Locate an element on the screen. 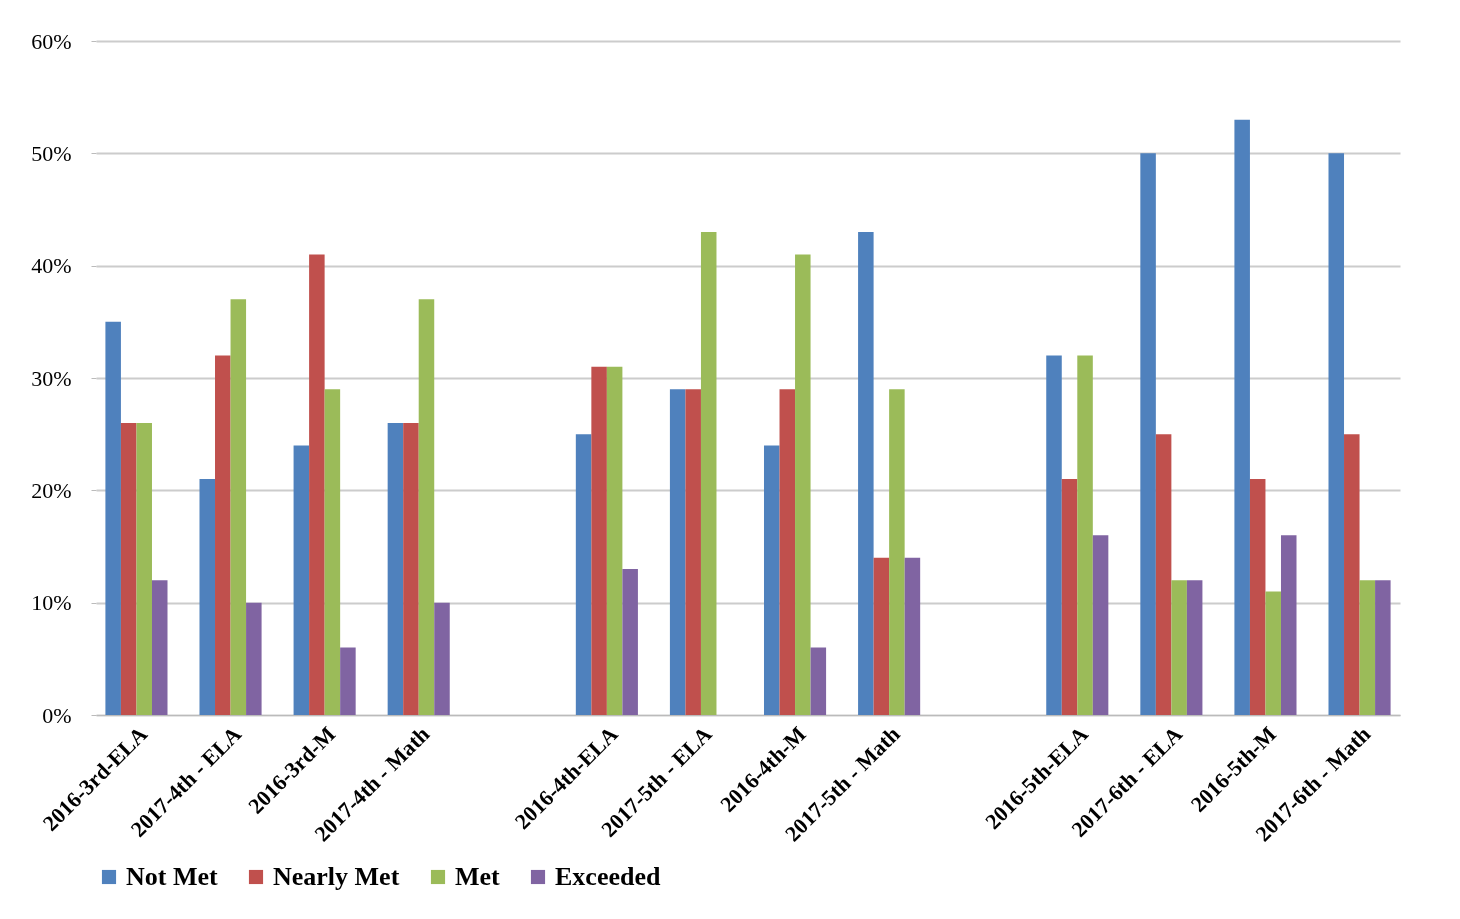 Image resolution: width=1460 pixels, height=919 pixels. legend-label: Not Met is located at coordinates (172, 876).